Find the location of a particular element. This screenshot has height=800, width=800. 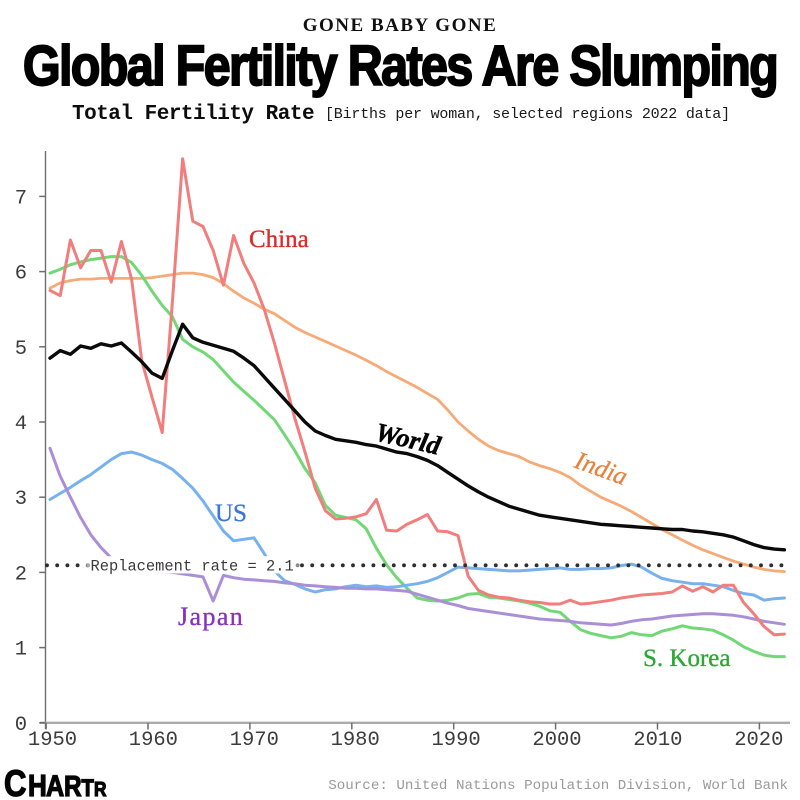

svg-text: US is located at coordinates (231, 513).